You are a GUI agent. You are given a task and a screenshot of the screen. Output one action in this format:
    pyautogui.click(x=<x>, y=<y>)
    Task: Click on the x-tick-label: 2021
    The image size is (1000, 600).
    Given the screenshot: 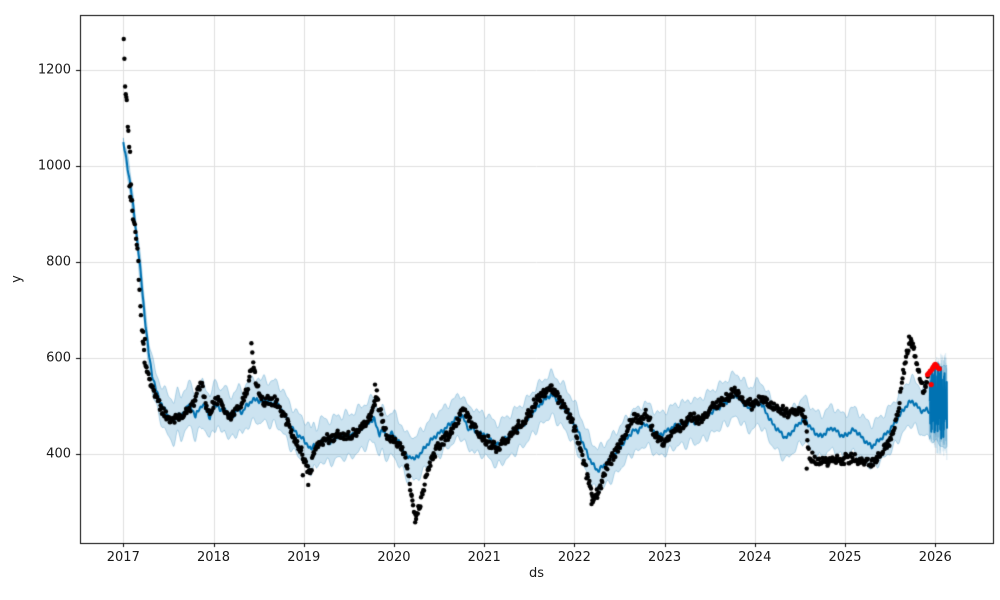 What is the action you would take?
    pyautogui.click(x=484, y=557)
    